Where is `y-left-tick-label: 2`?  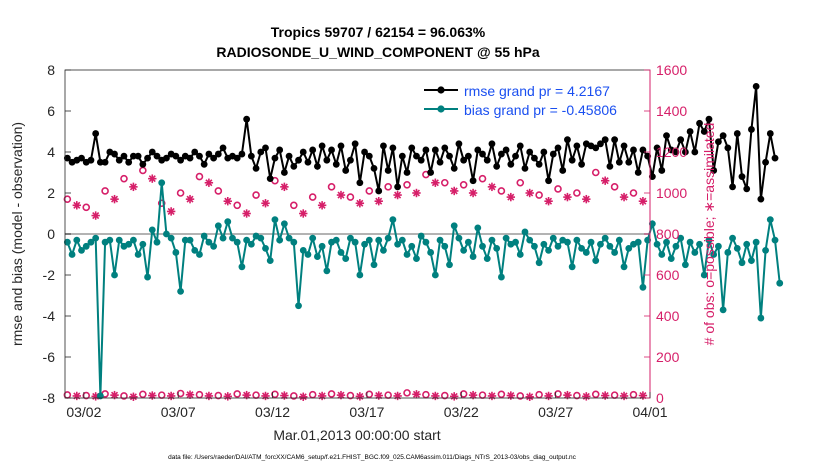 y-left-tick-label: 2 is located at coordinates (51, 193).